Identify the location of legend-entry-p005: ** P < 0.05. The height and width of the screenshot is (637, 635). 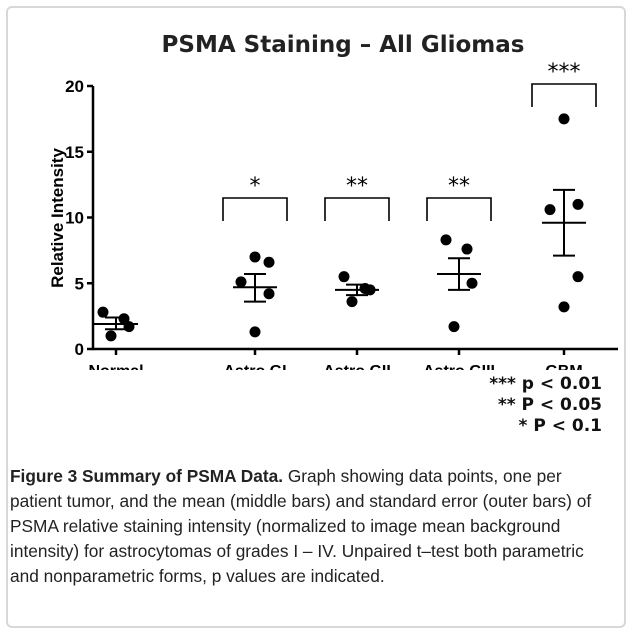
(549, 405).